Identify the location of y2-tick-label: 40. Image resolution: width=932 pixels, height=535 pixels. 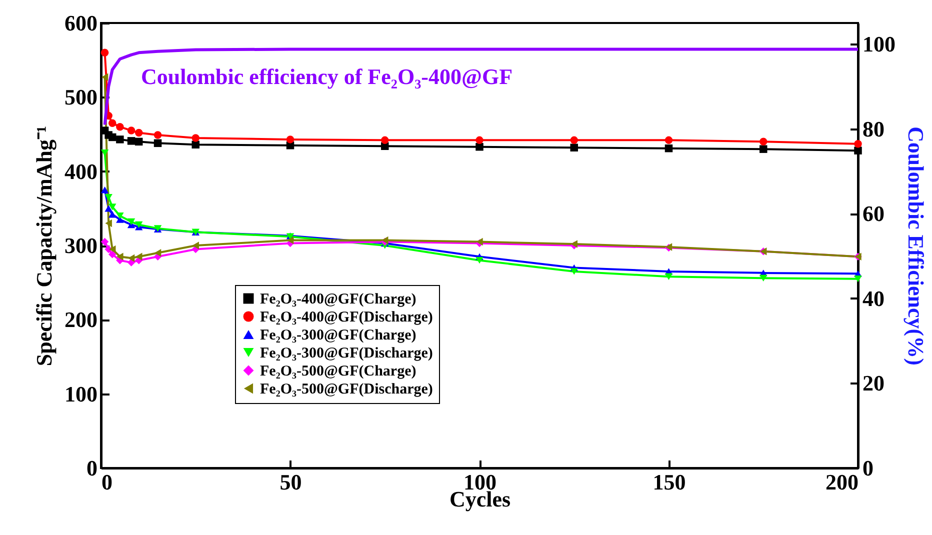
(873, 298).